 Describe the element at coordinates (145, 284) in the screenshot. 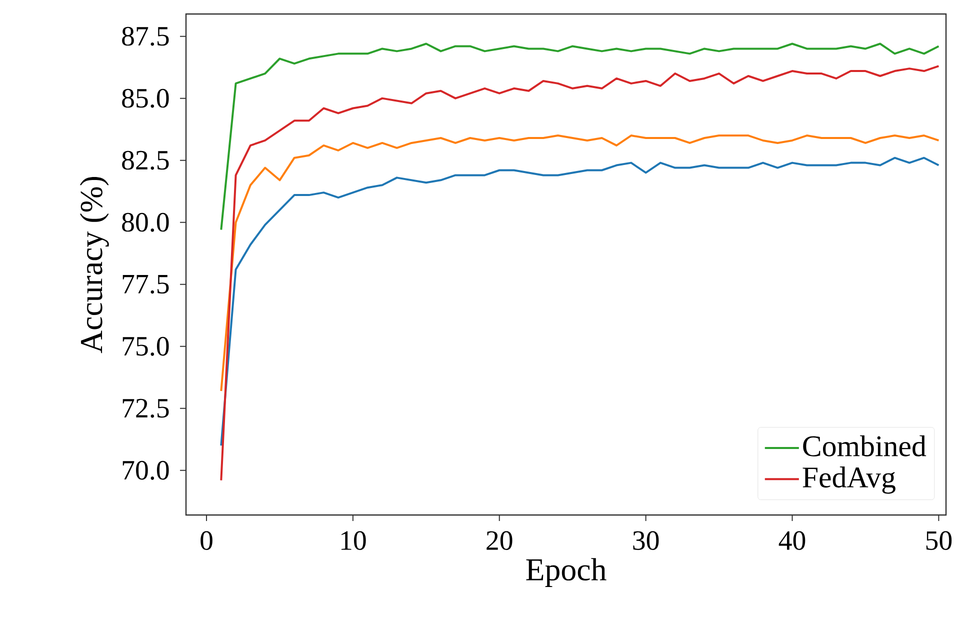

I see `y-tick-label: 77.5` at that location.